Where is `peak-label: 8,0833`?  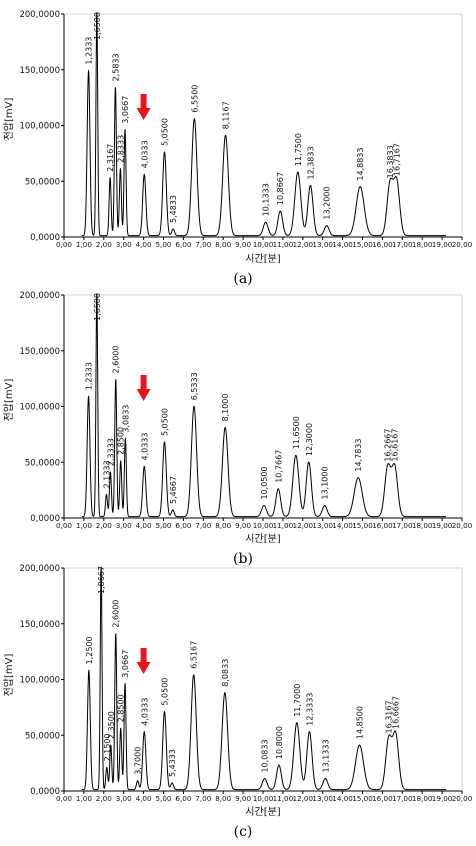 peak-label: 8,0833 is located at coordinates (225, 673).